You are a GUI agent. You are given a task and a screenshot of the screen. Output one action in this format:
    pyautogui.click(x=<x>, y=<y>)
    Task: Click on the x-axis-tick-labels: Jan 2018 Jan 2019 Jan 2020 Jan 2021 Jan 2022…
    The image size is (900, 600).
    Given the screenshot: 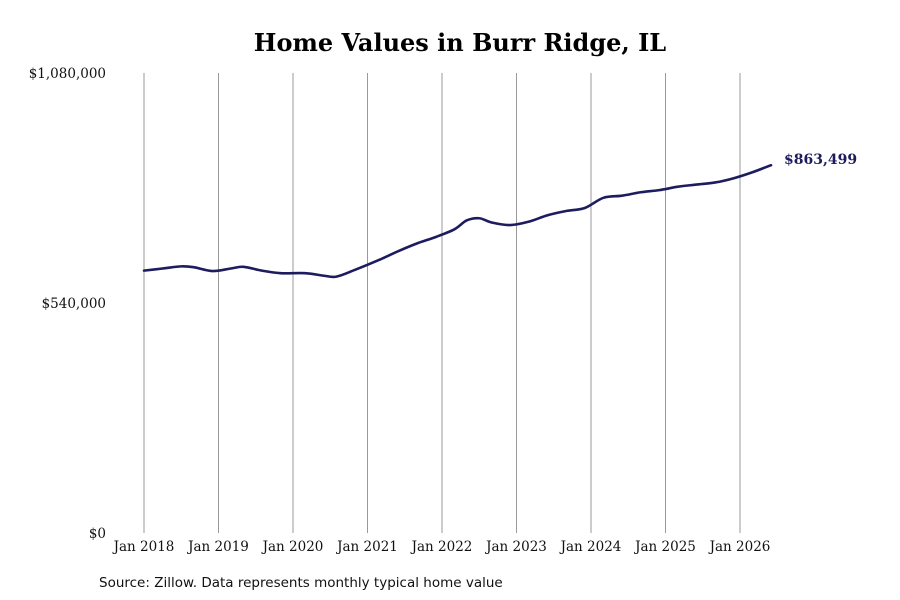 What is the action you would take?
    pyautogui.click(x=441, y=547)
    